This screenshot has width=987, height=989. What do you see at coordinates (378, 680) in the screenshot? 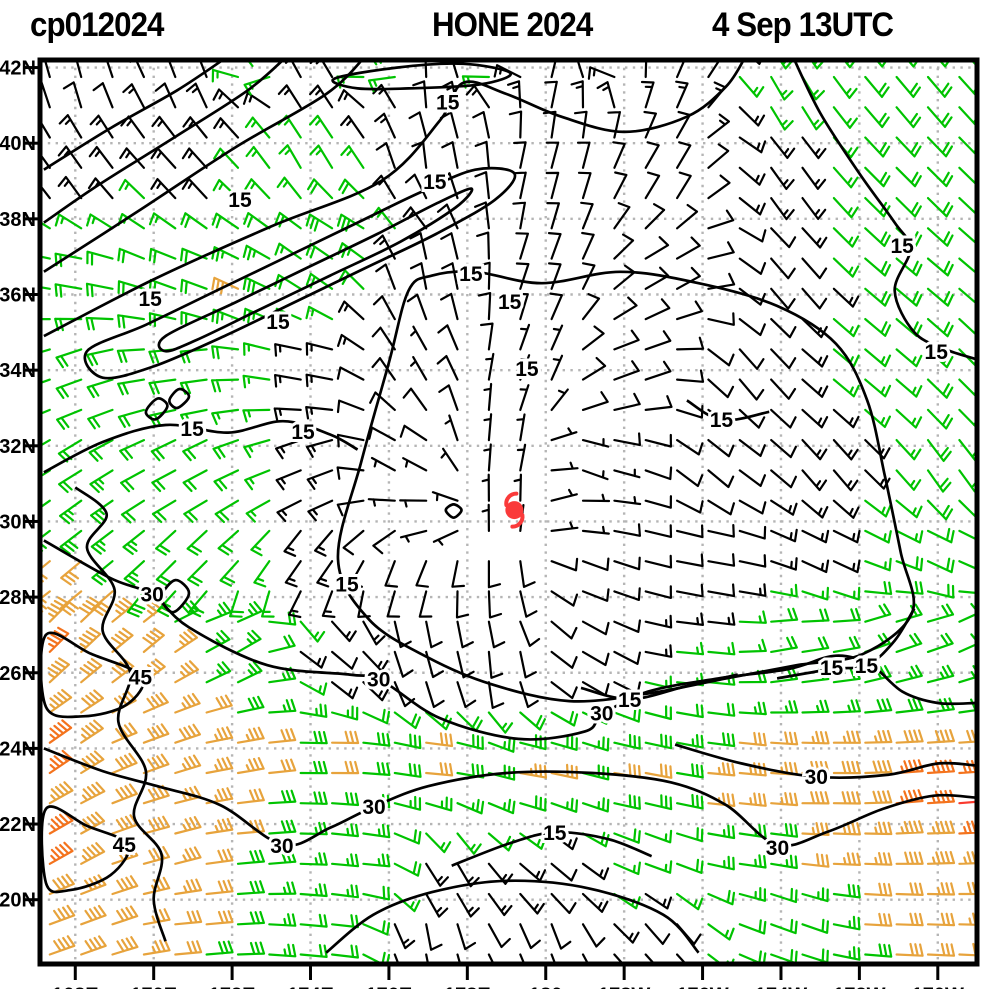
I see `isotach-label: 30` at bounding box center [378, 680].